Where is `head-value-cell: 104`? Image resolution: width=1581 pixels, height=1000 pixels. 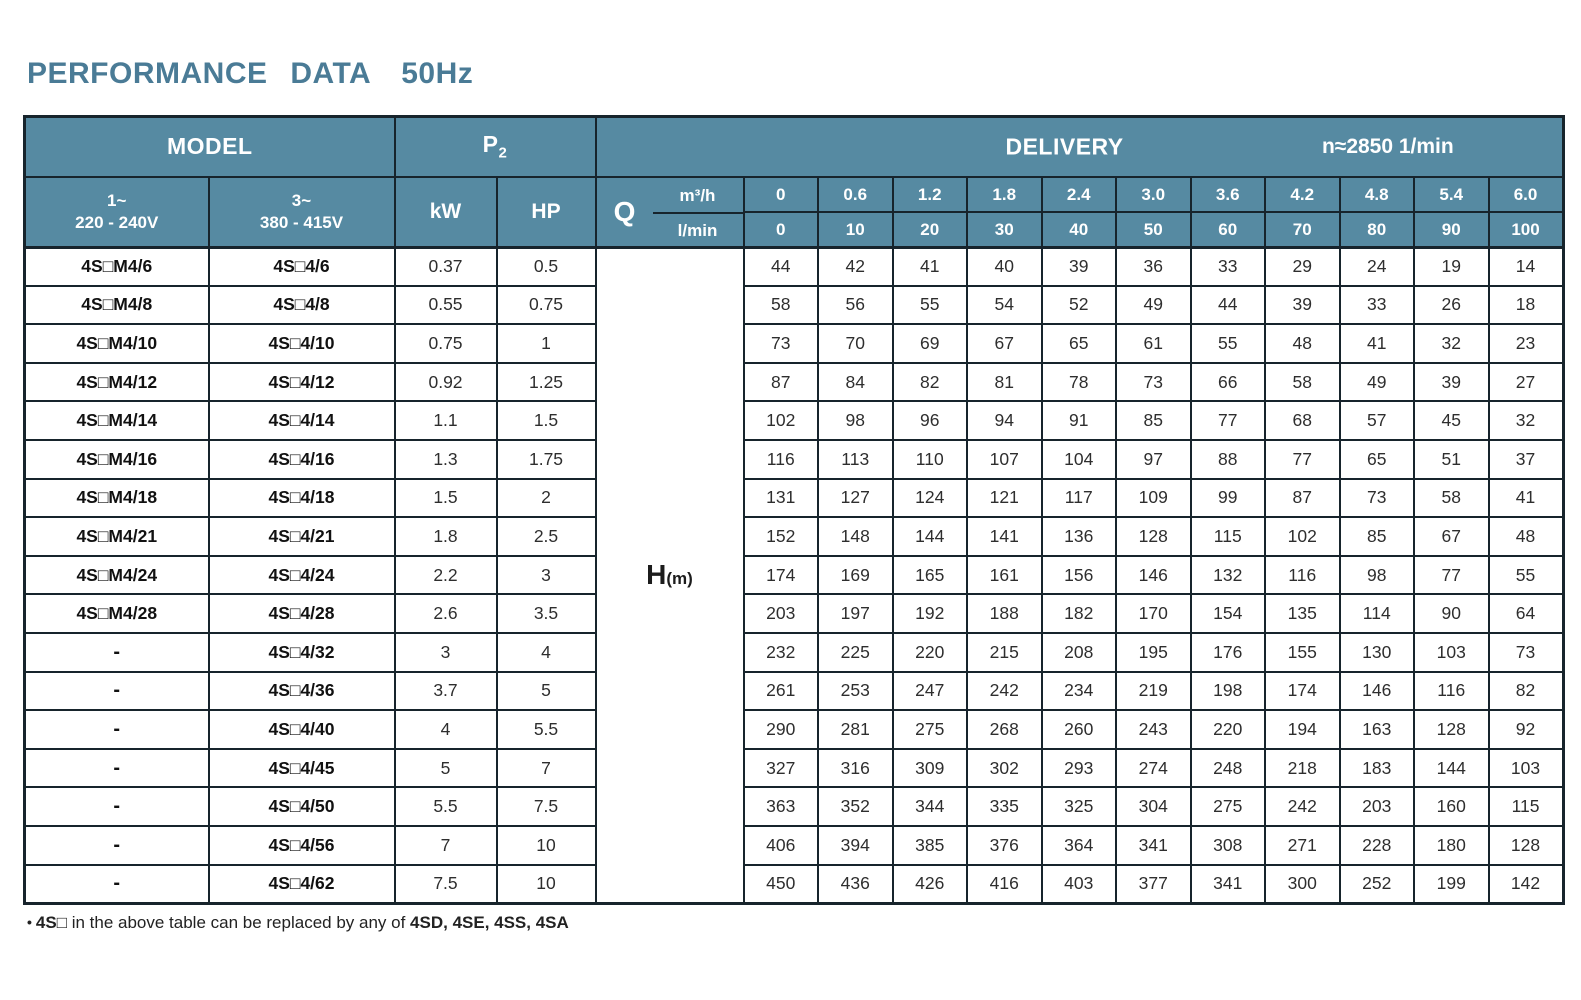
head-value-cell: 104 is located at coordinates (1078, 459).